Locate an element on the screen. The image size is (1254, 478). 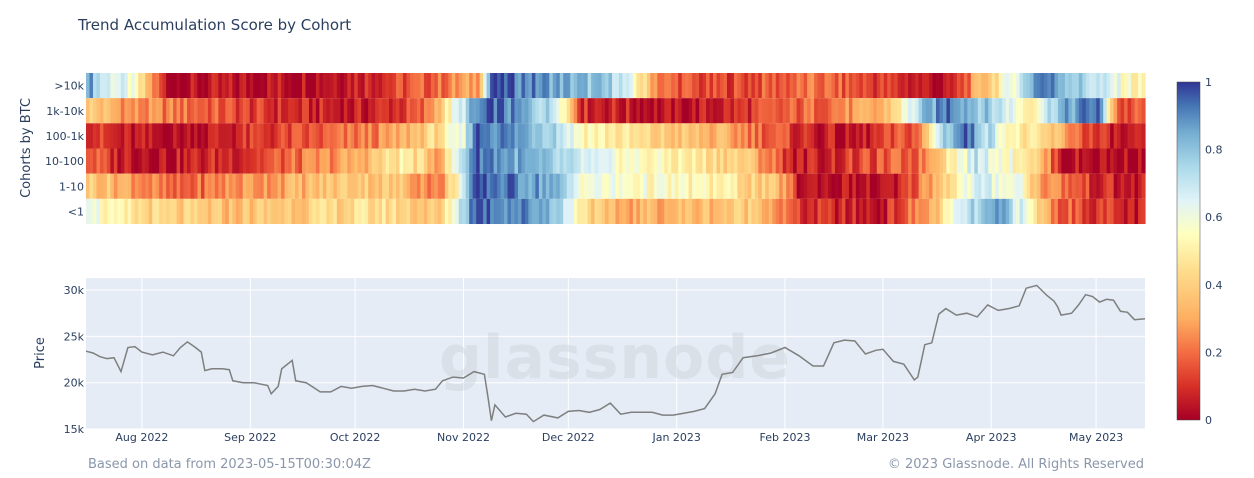
heatmap-row-label: 1k-10k is located at coordinates (65, 111).